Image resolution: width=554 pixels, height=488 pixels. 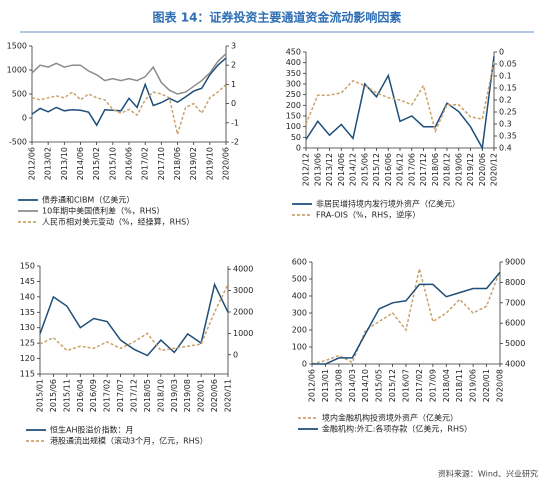 What do you see at coordinates (365, 385) in the screenshot?
I see `x-tick-label: 2014/10` at bounding box center [365, 385].